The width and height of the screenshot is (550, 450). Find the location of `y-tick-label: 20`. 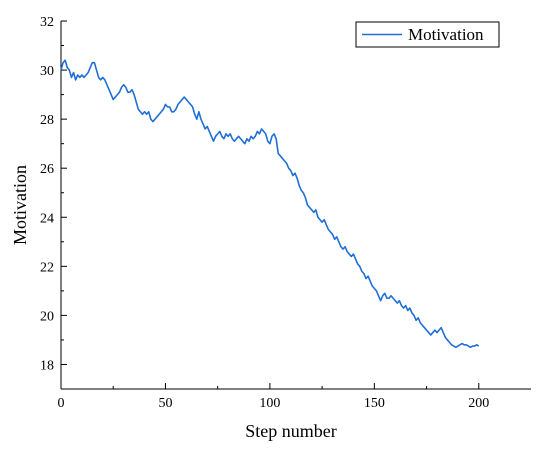

y-tick-label: 20 is located at coordinates (47, 316).